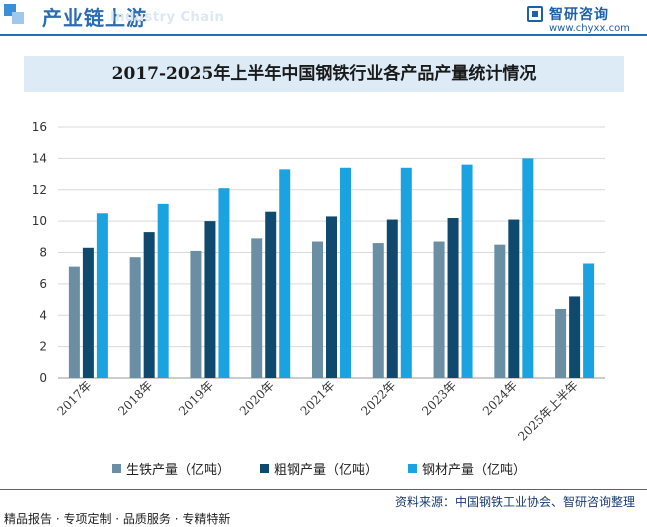 Image resolution: width=647 pixels, height=527 pixels. Describe the element at coordinates (547, 410) in the screenshot. I see `x-tick-label: 2025年上半年` at that location.